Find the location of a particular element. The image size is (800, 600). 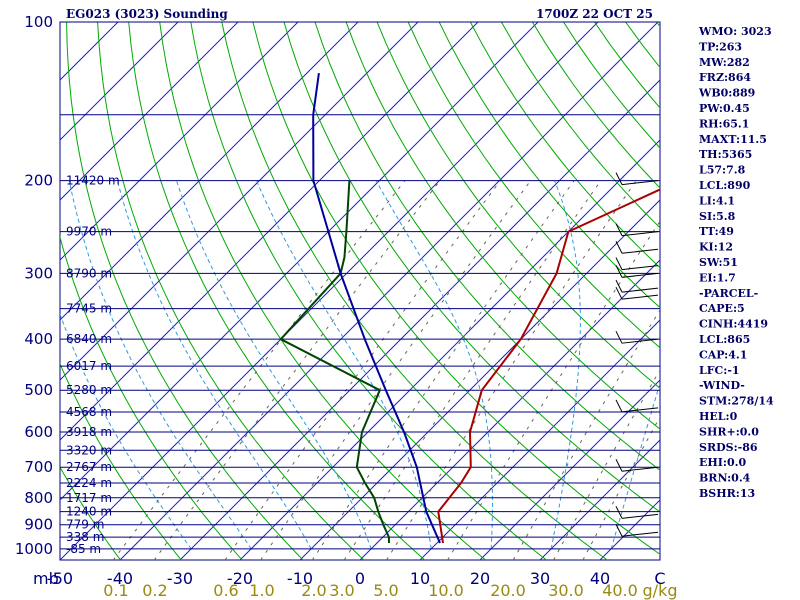

height-label: 338 m is located at coordinates (85, 537).